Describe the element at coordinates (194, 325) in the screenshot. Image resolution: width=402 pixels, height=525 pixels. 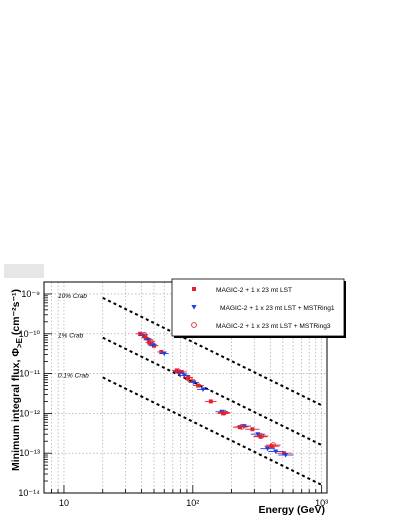
I see `legend-marker-circle` at that location.